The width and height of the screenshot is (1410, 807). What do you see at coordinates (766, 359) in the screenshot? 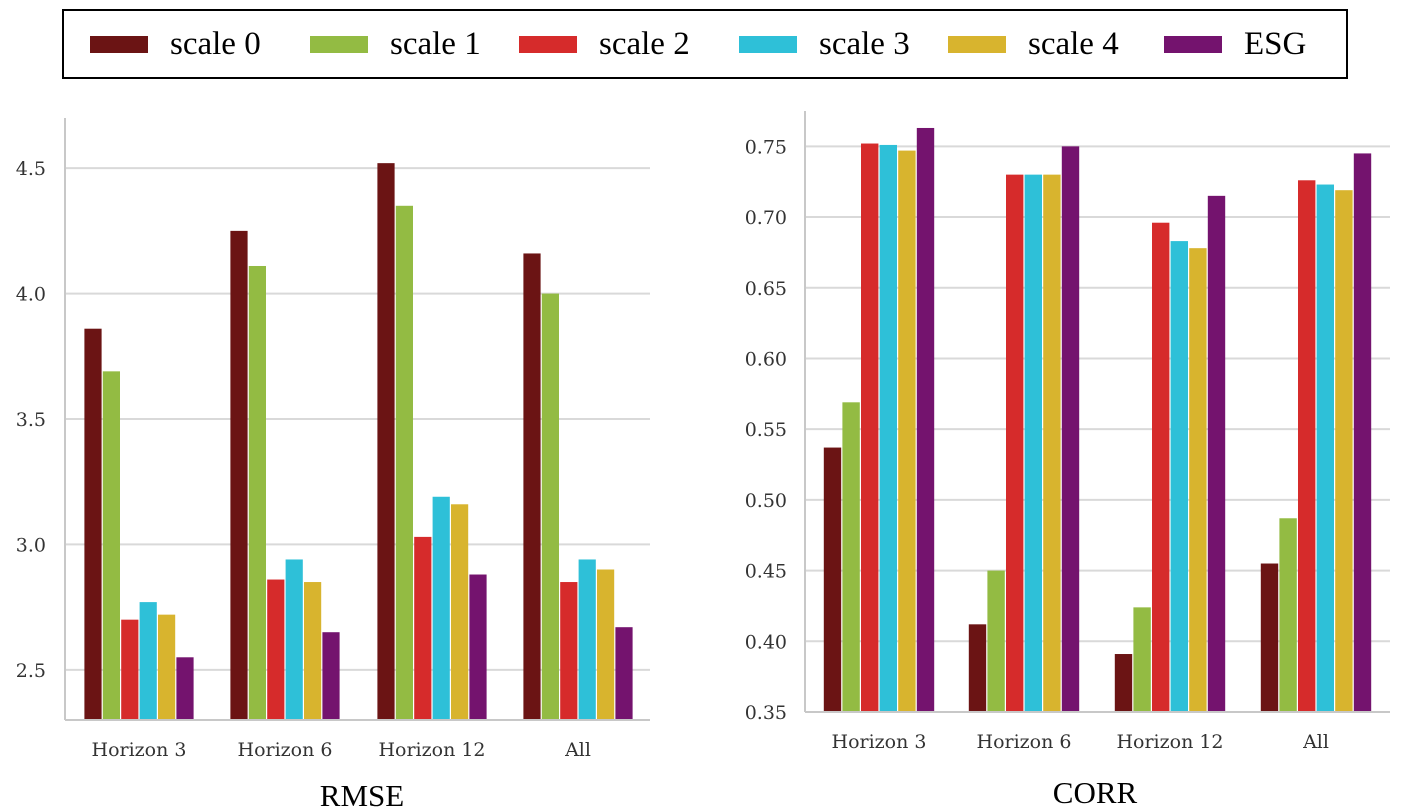
I see `y-tick-label: 0.60` at bounding box center [766, 359].